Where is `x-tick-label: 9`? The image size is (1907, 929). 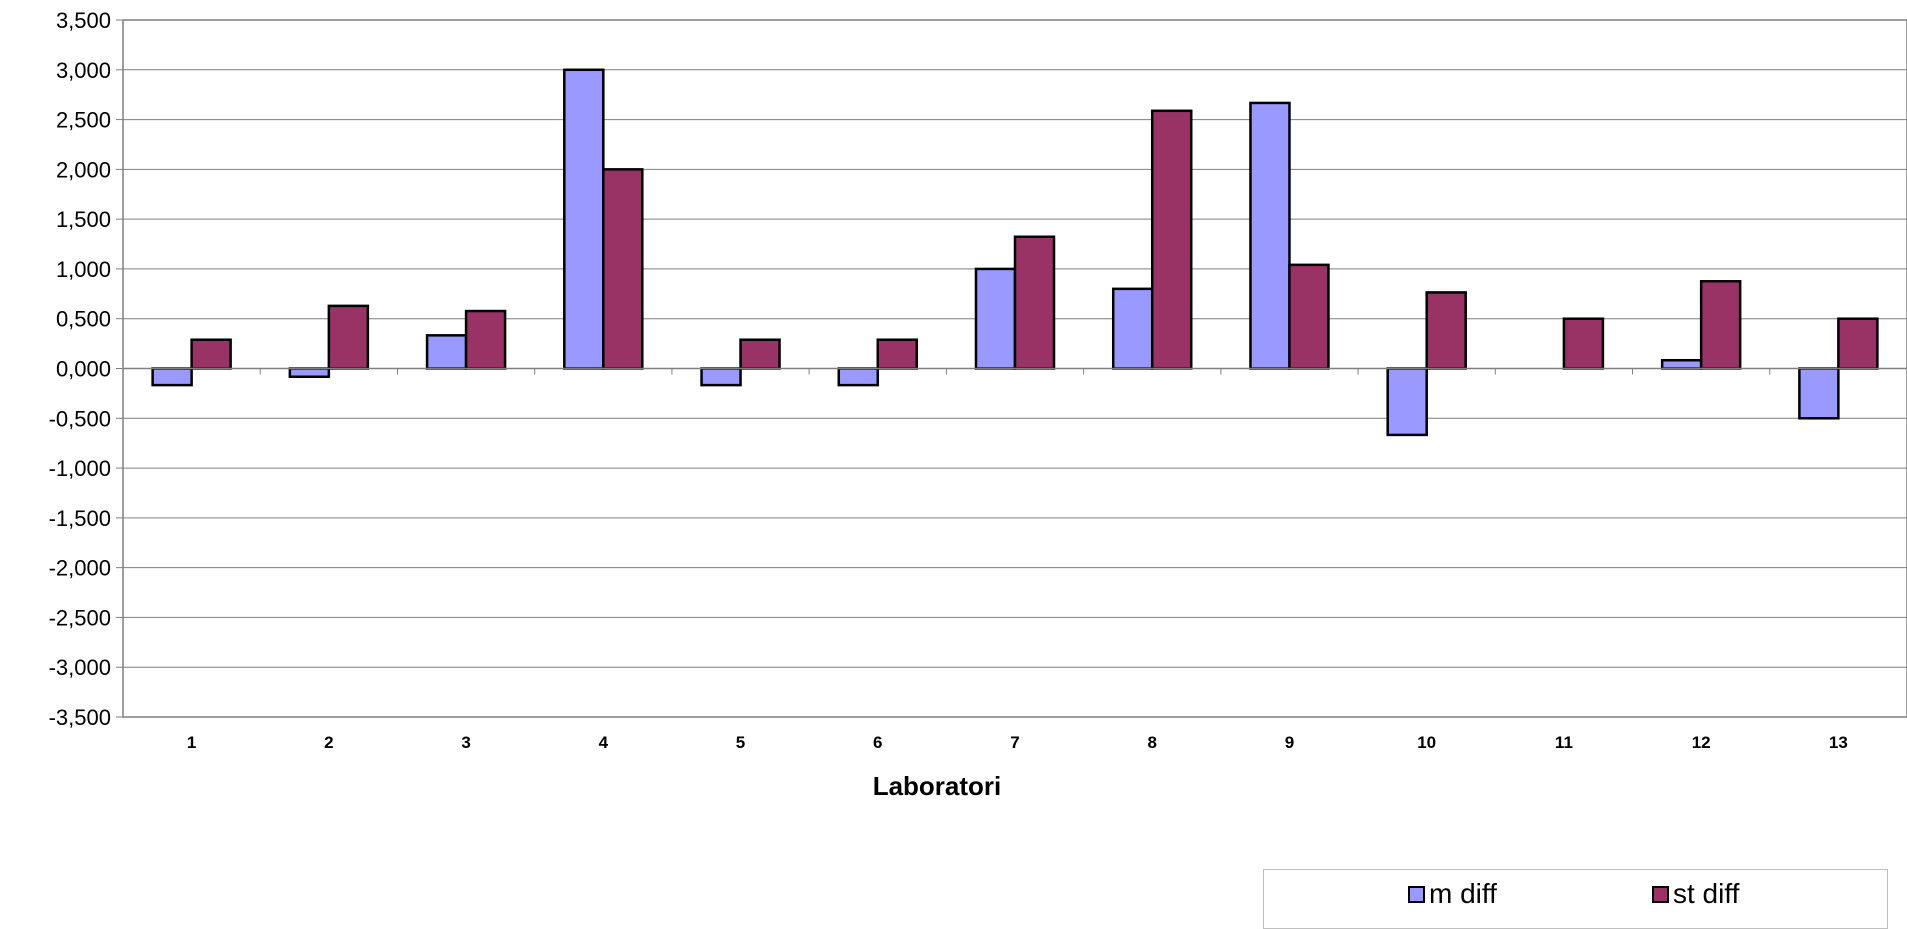
x-tick-label: 9 is located at coordinates (1289, 742).